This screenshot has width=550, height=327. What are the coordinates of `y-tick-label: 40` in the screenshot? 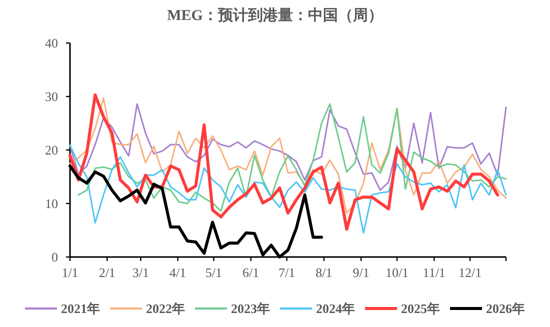 It's located at (51, 43).